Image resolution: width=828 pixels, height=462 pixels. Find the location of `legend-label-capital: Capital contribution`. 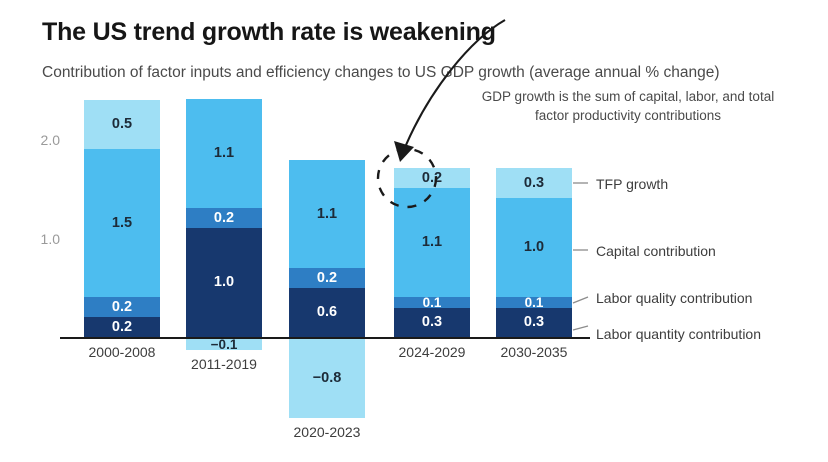

legend-label-capital: Capital contribution is located at coordinates (656, 251).